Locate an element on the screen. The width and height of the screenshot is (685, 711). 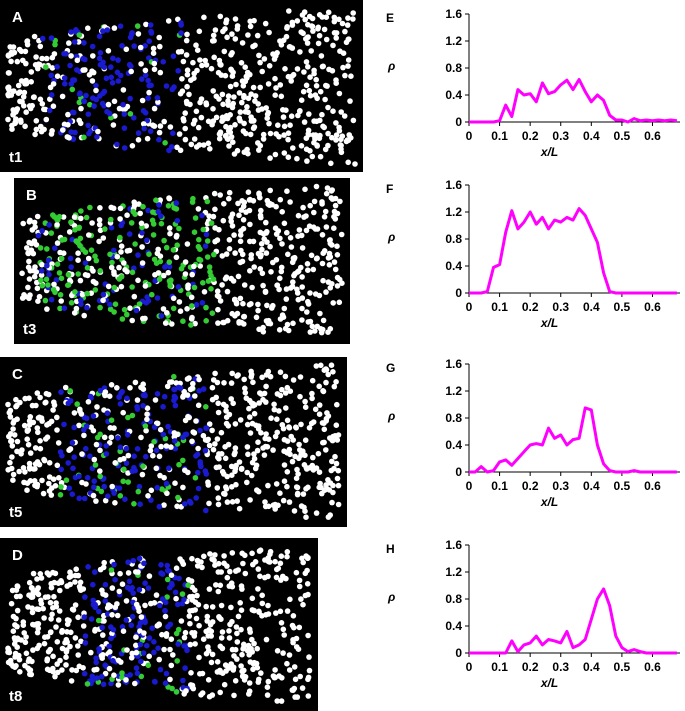
y-tick-label: 1.2 is located at coordinates (453, 572).